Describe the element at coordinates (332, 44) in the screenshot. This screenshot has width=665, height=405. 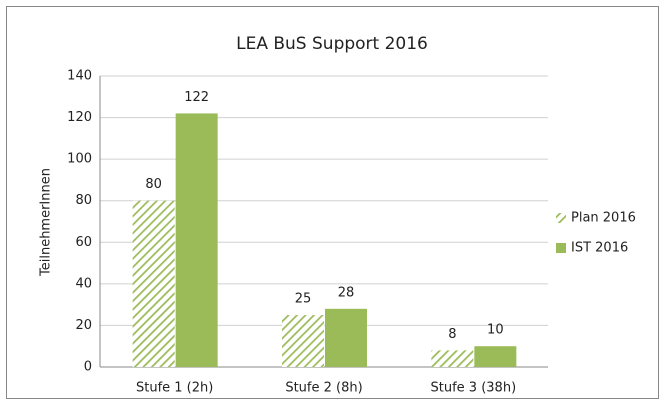
I see `chart-title: LEA BuS Support 2016` at that location.